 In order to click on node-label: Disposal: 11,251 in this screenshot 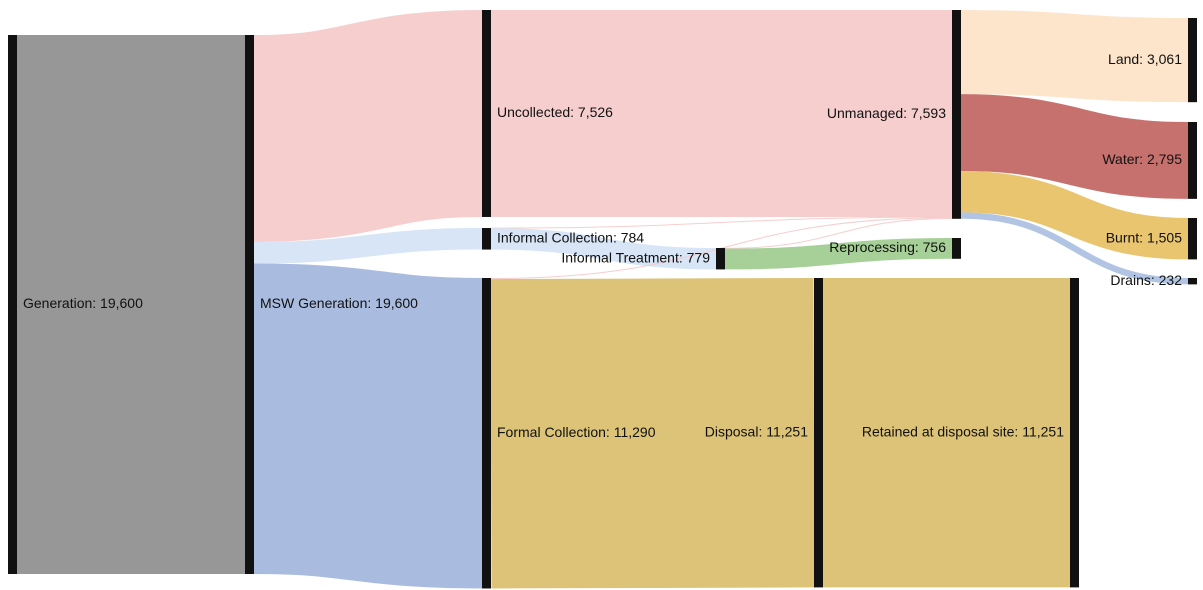, I will do `click(756, 431)`.